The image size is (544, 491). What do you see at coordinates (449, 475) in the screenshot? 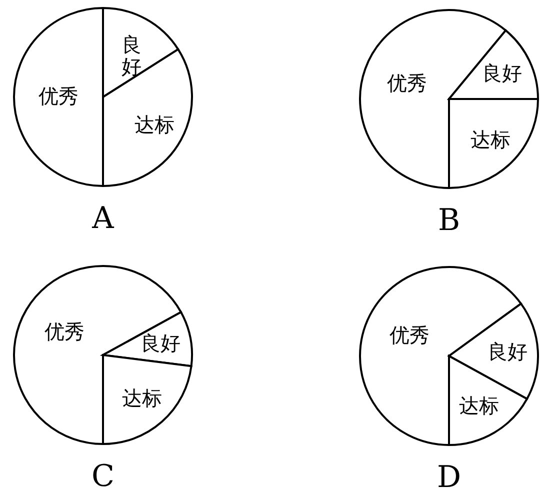
I see `text: D` at bounding box center [449, 475].